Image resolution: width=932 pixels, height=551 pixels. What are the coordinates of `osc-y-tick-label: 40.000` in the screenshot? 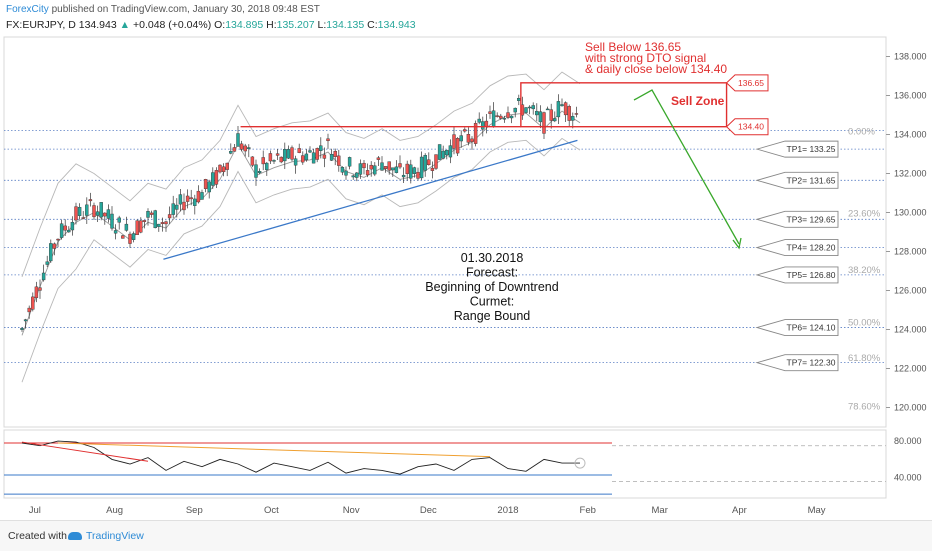 It's located at (908, 478).